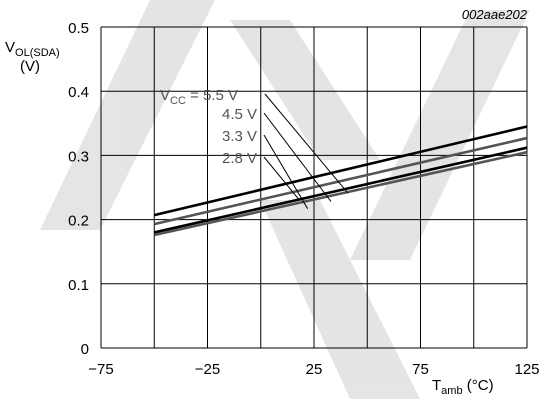 The width and height of the screenshot is (545, 399). I want to click on figure-code: 002aae202, so click(495, 14).